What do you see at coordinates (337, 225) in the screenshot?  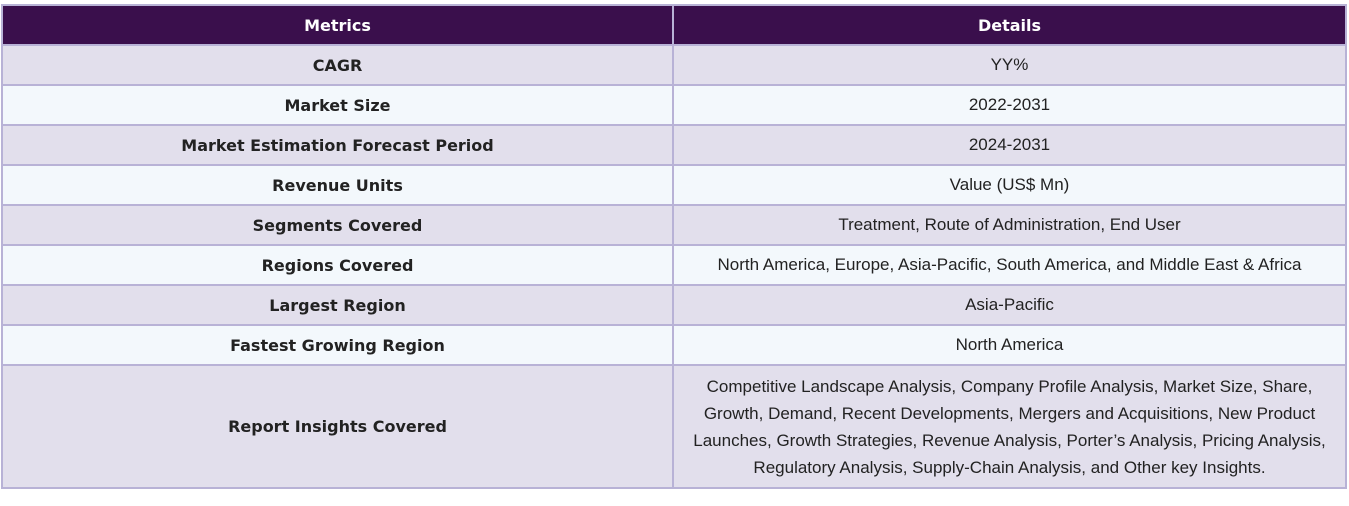 I see `metric-cell: Segments Covered` at bounding box center [337, 225].